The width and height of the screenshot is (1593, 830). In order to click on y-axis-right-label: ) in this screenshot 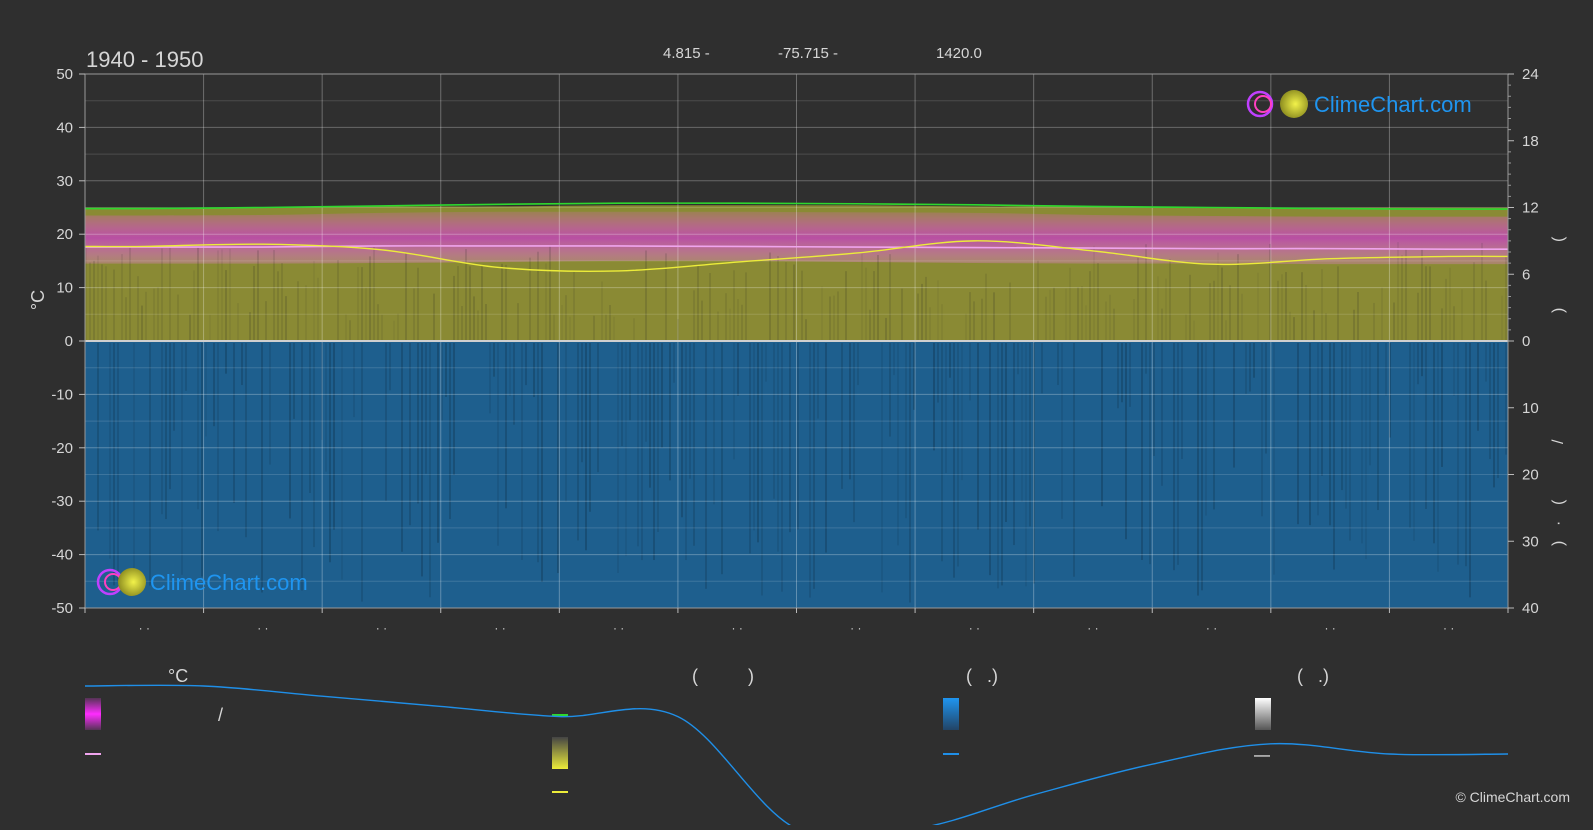, I will do `click(1558, 543)`.